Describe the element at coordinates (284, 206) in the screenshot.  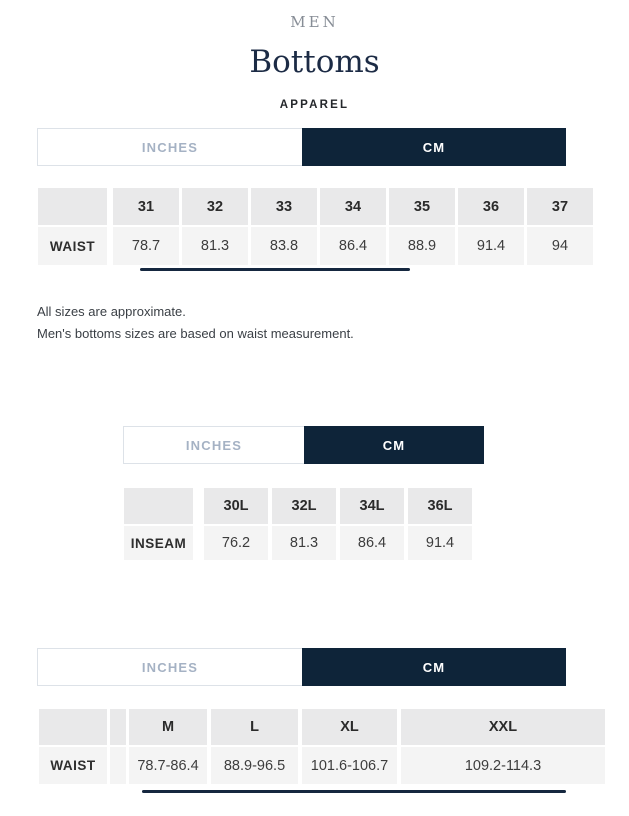
I see `column-header: 33` at that location.